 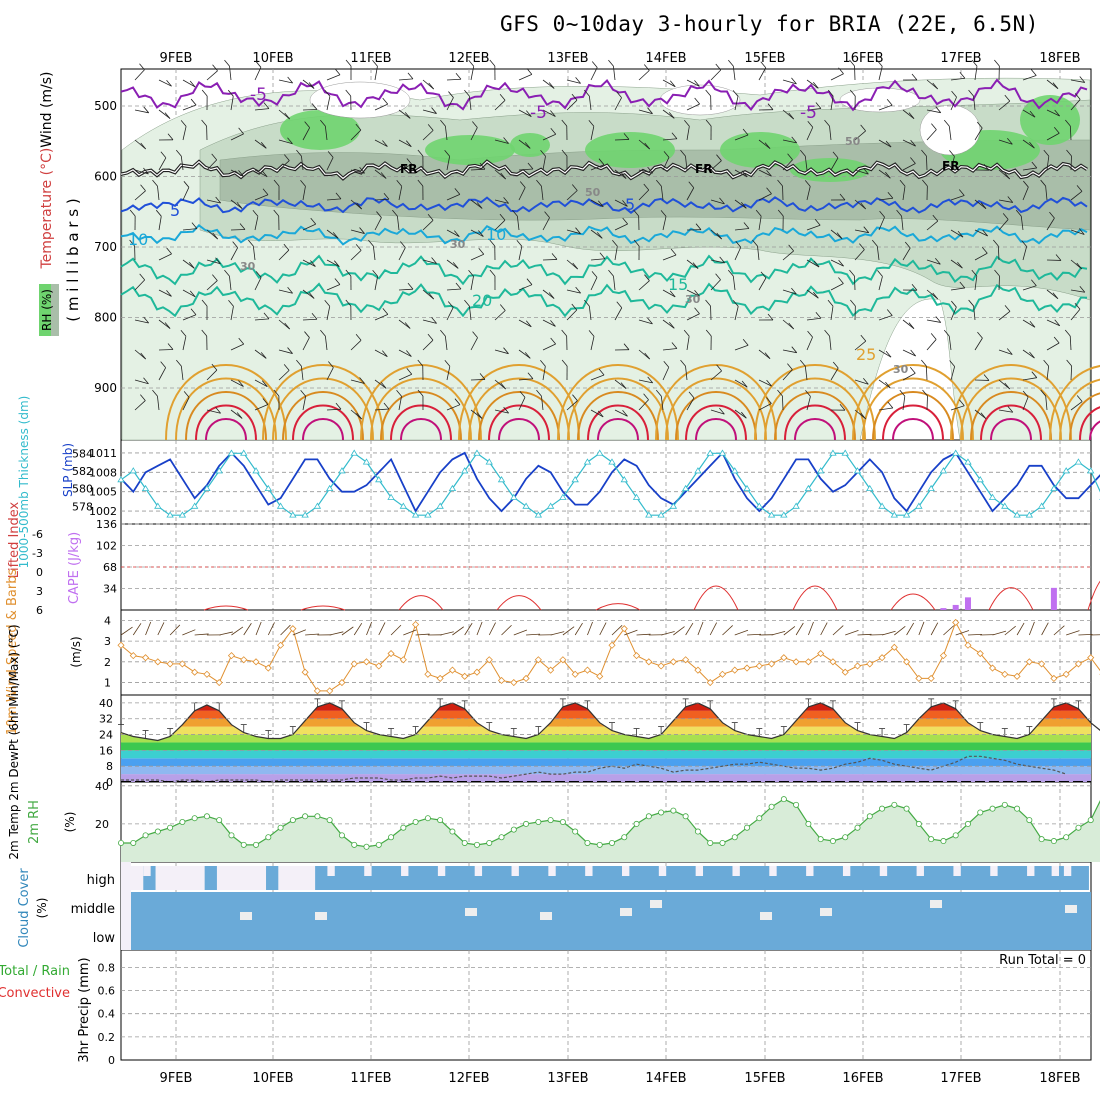 What do you see at coordinates (70, 822) in the screenshot?
I see `rh2m-unit-label: (%)` at bounding box center [70, 822].